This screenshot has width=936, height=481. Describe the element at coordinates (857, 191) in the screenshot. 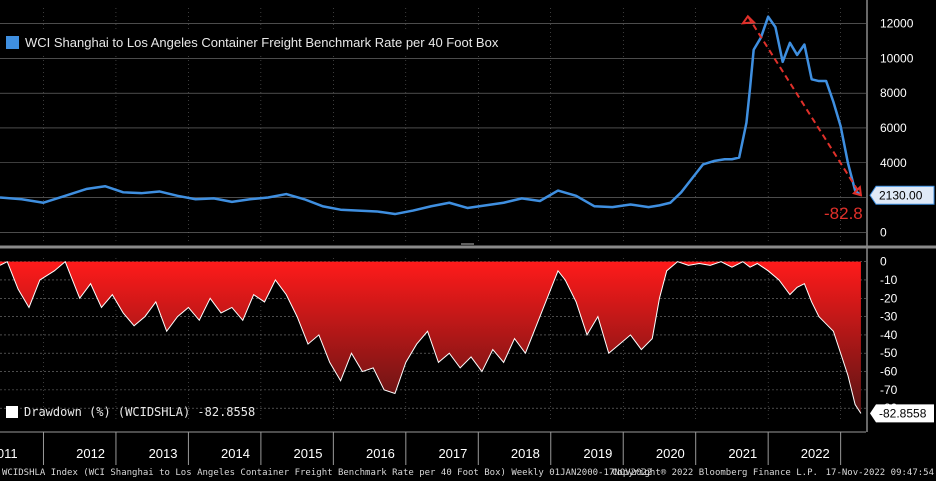

I see `arrow-head-end` at that location.